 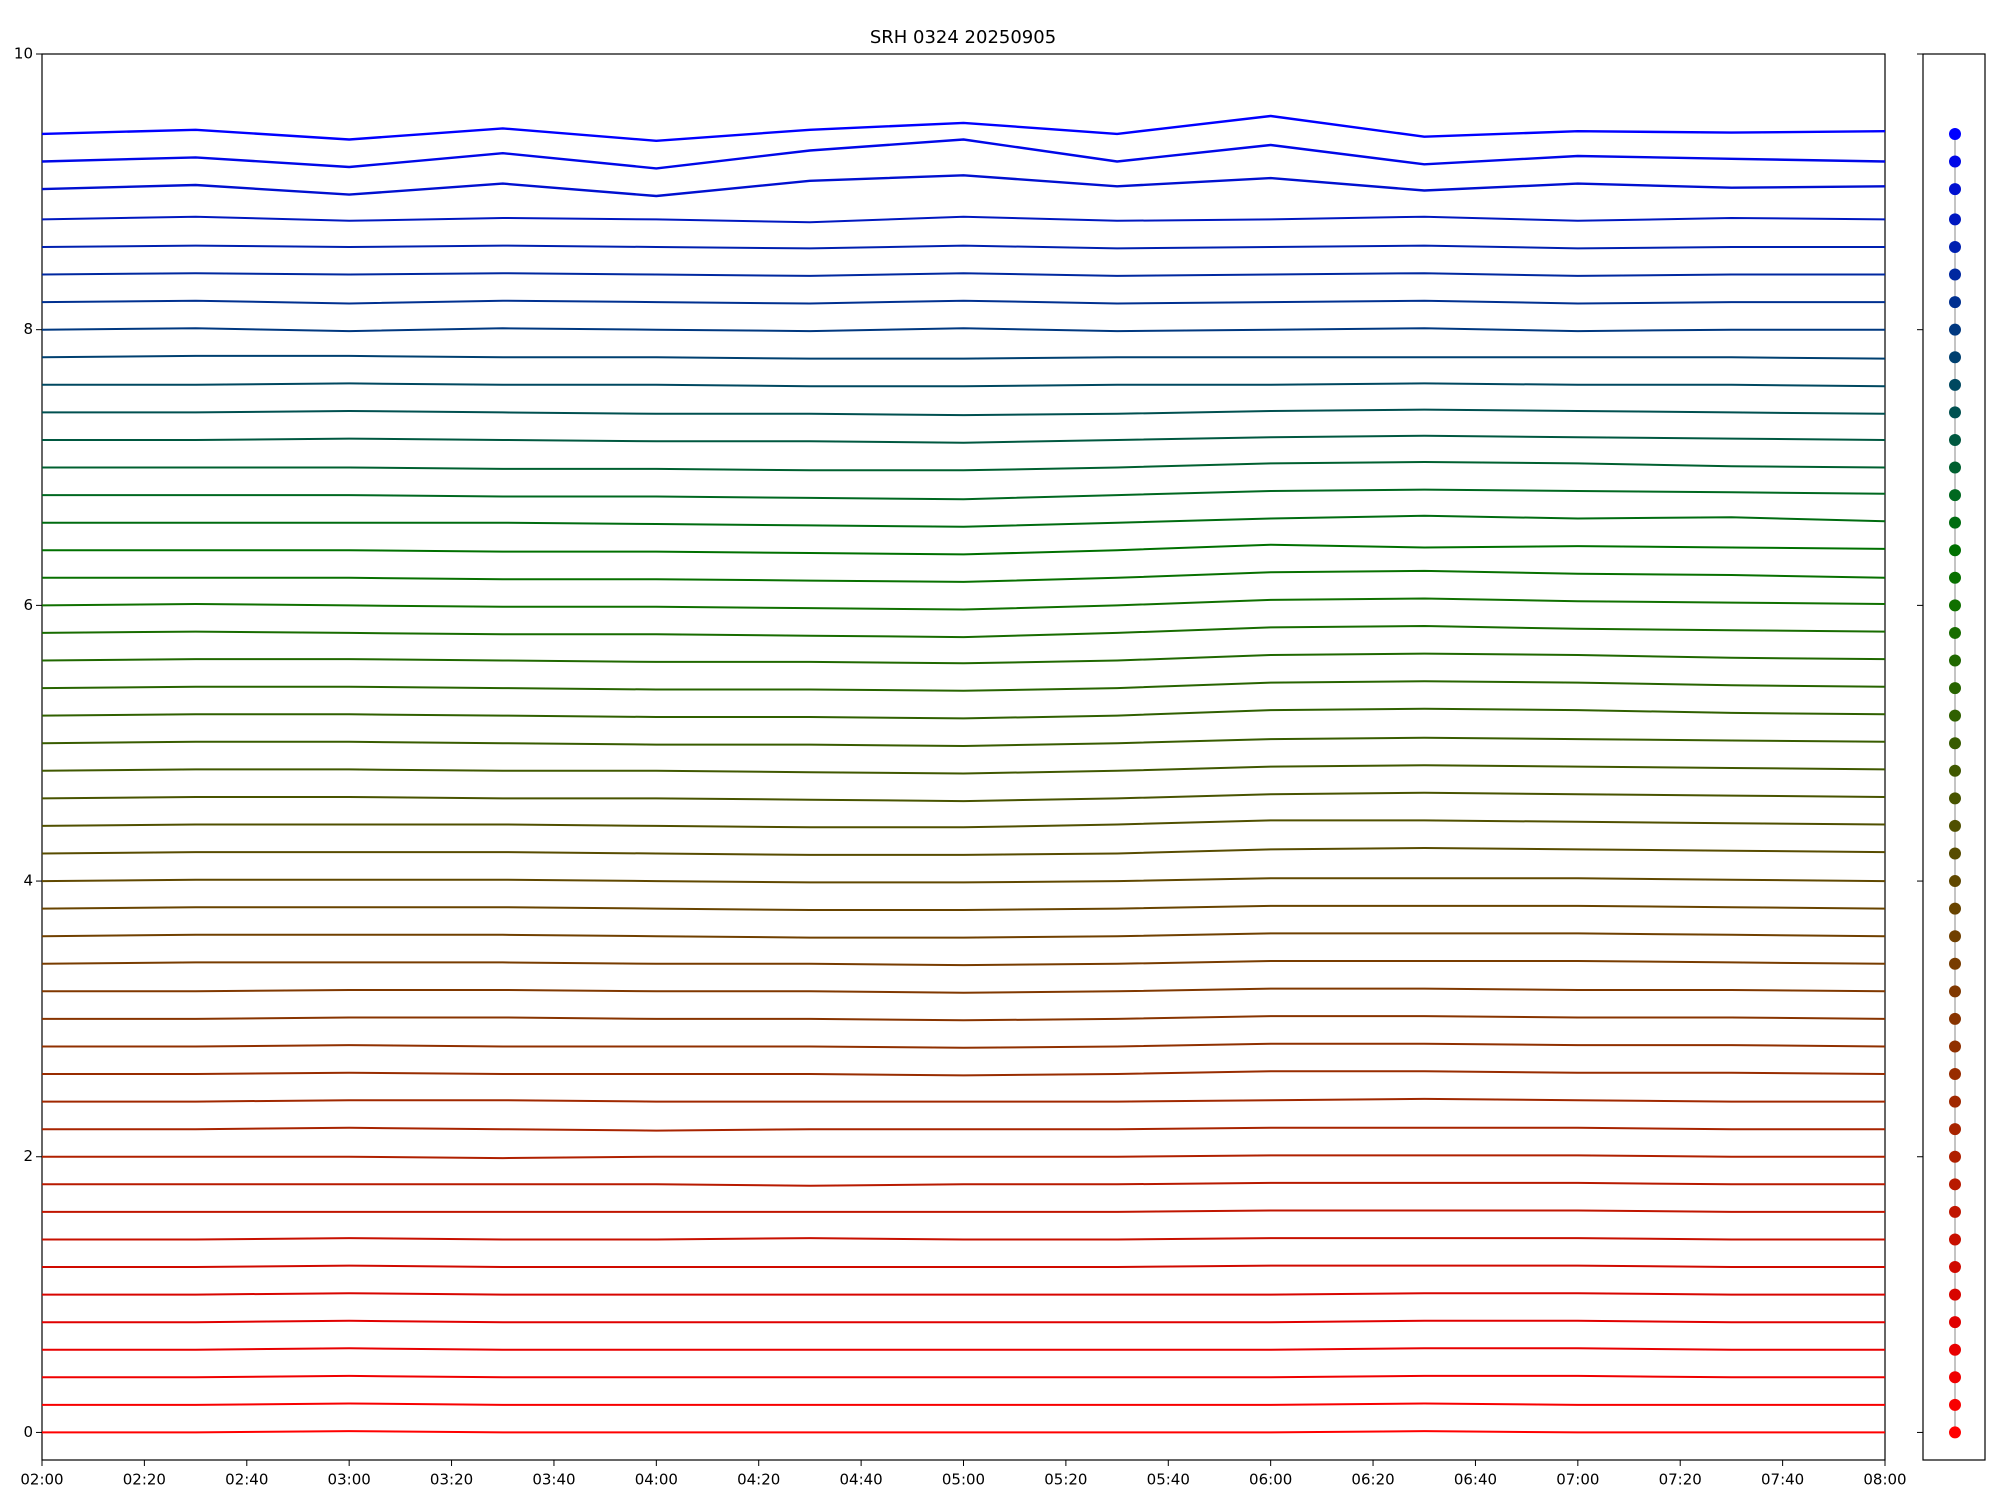 What do you see at coordinates (23, 54) in the screenshot?
I see `y-tick-label: 10` at bounding box center [23, 54].